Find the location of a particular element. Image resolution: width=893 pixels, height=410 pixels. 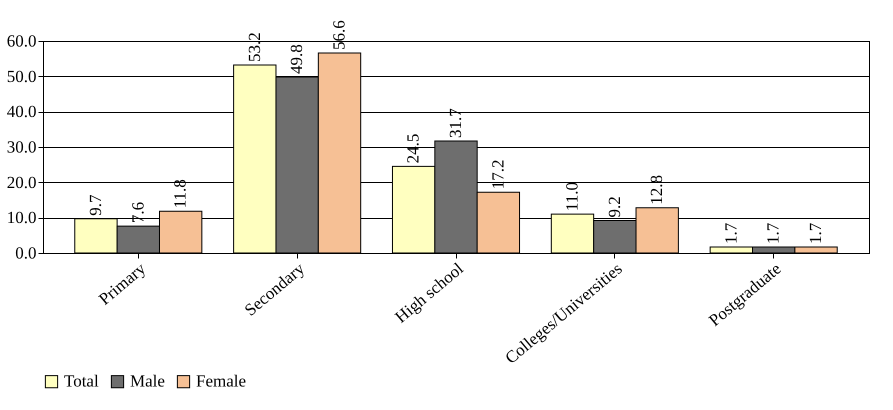

data-label: 31.7 is located at coordinates (455, 123).